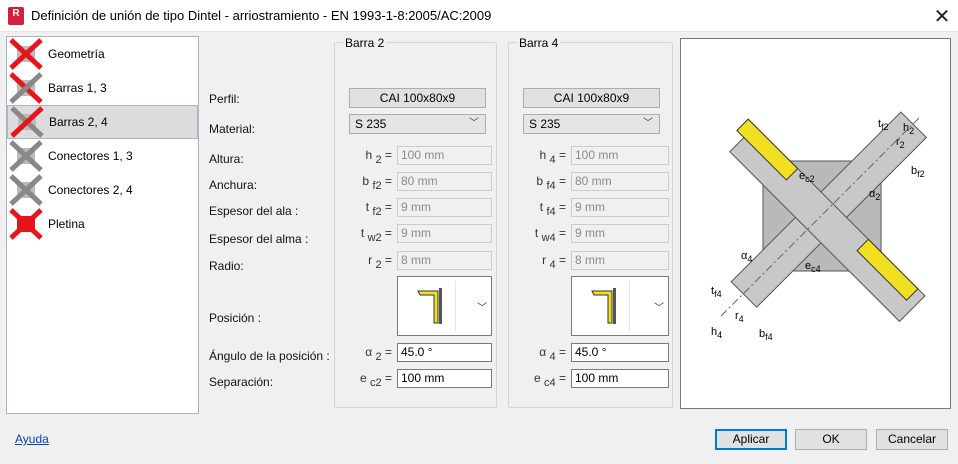 The width and height of the screenshot is (958, 464). Describe the element at coordinates (539, 43) in the screenshot. I see `group-title: Barra 4` at that location.